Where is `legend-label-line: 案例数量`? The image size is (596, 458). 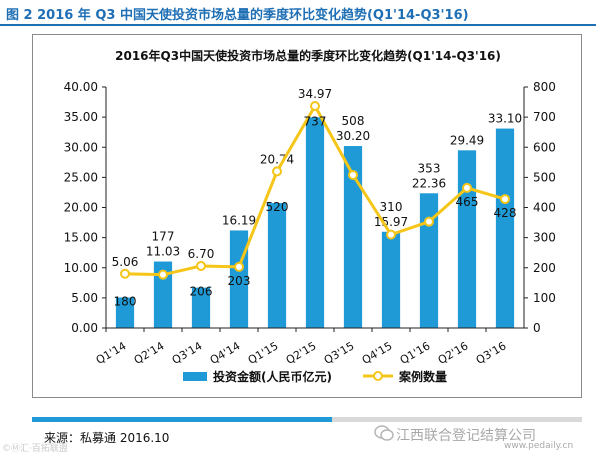 legend-label-line: 案例数量 is located at coordinates (422, 376).